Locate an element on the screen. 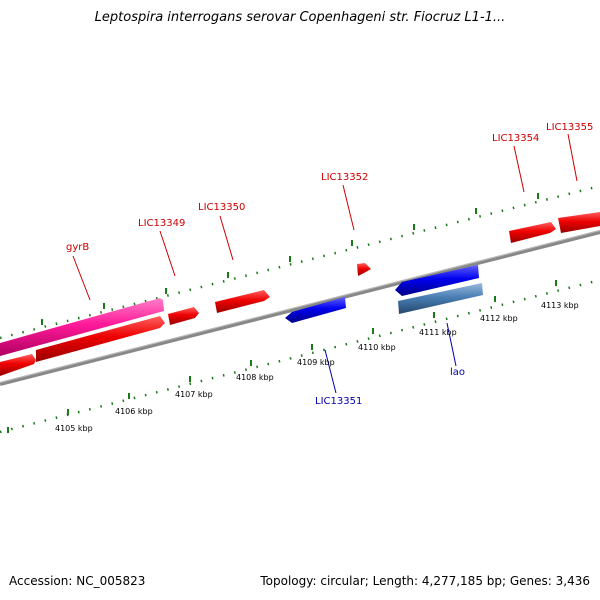 This screenshot has height=600, width=600. gene-gyrB-feature is located at coordinates (82, 327).